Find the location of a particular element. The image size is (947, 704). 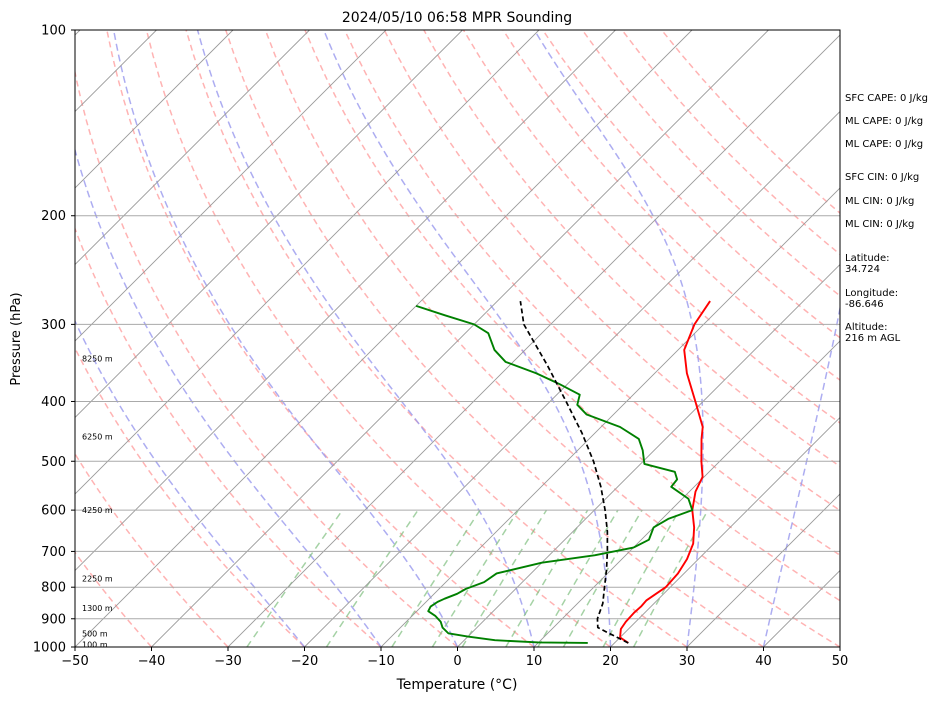

stat-line: Altitude: is located at coordinates (872, 327).